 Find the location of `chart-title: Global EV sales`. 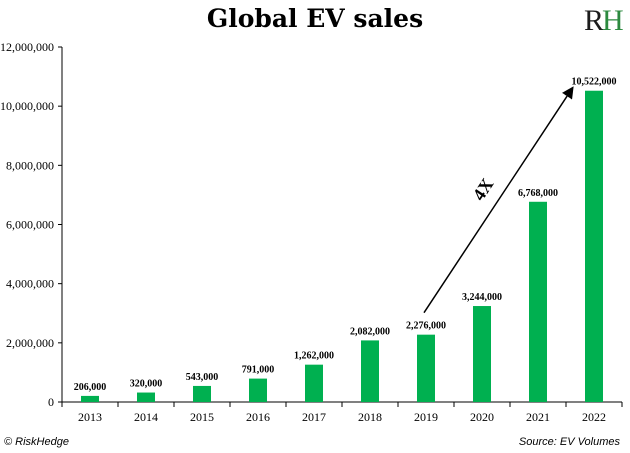

chart-title: Global EV sales is located at coordinates (315, 18).